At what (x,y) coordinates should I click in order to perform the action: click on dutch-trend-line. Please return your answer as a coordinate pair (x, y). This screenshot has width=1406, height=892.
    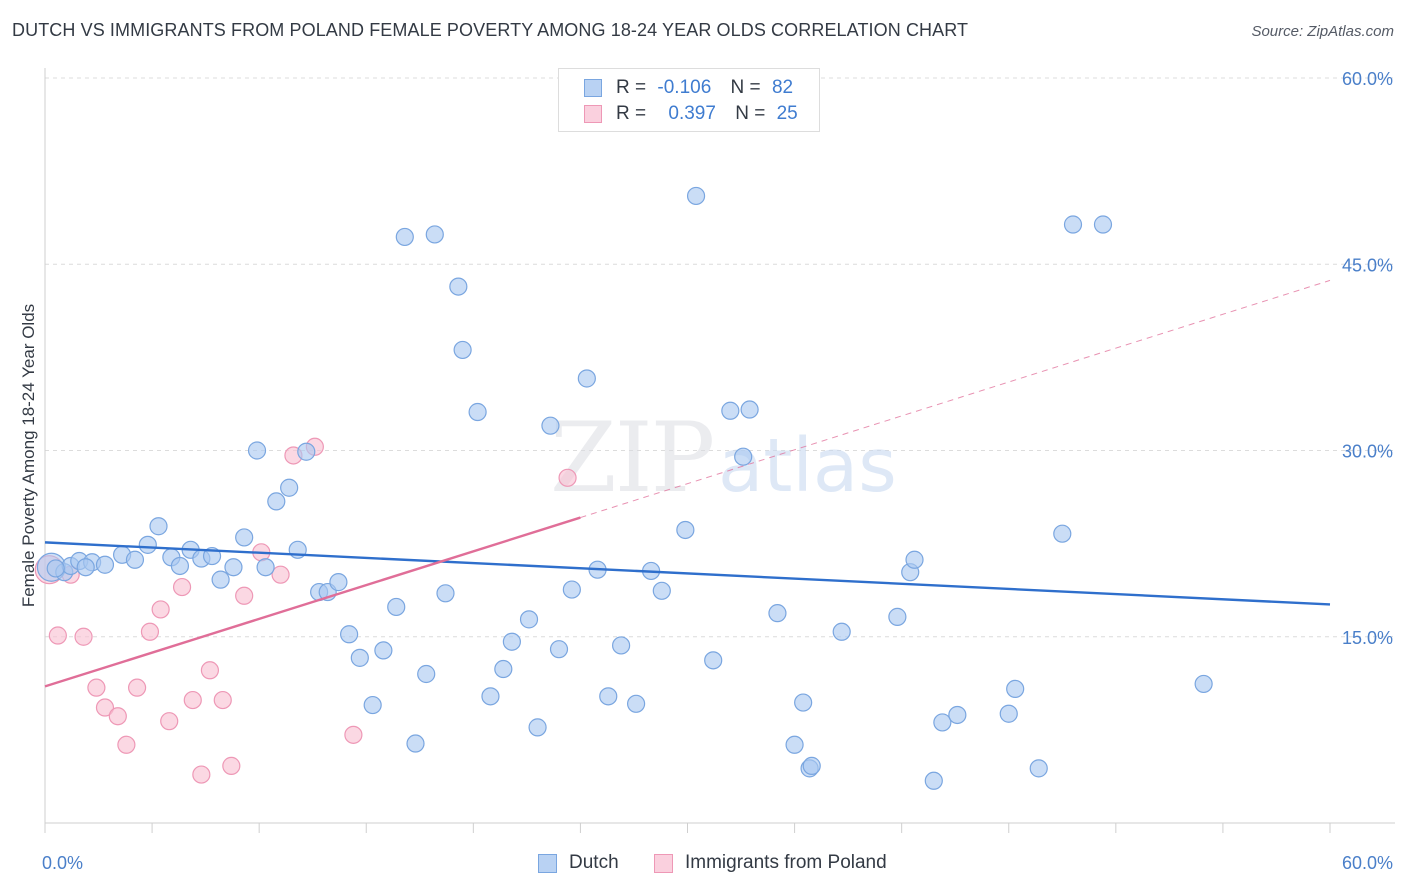
    Looking at the image, I should click on (687, 573).